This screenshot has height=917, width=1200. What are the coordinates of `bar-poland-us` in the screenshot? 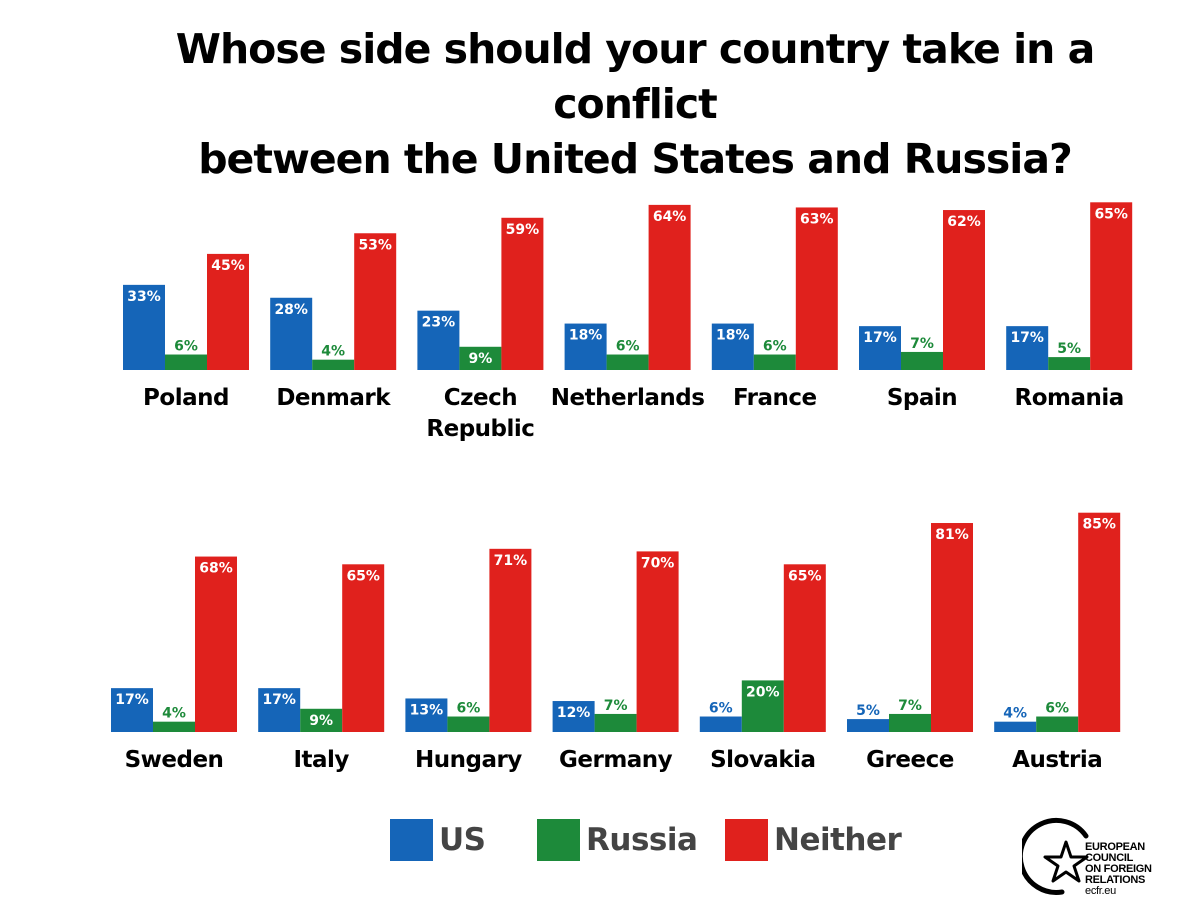 It's located at (144, 327).